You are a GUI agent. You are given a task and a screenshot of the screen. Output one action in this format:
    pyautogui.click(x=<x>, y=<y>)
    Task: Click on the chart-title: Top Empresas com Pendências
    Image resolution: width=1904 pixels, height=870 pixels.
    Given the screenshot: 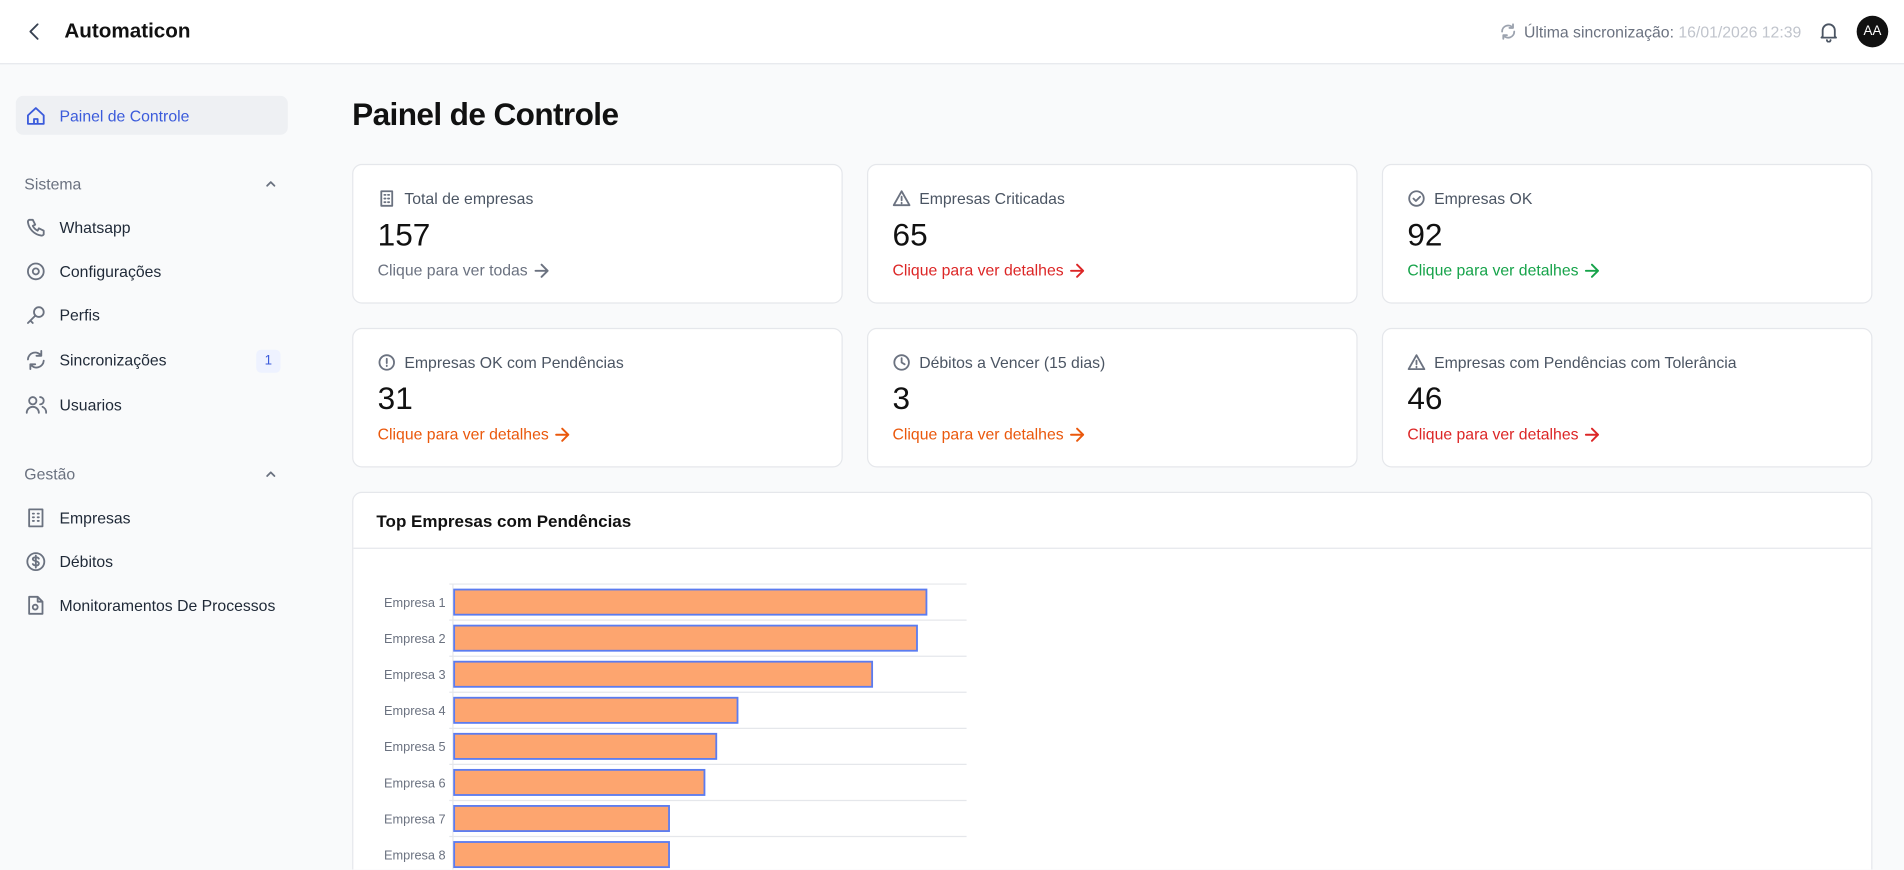 What is the action you would take?
    pyautogui.click(x=504, y=521)
    